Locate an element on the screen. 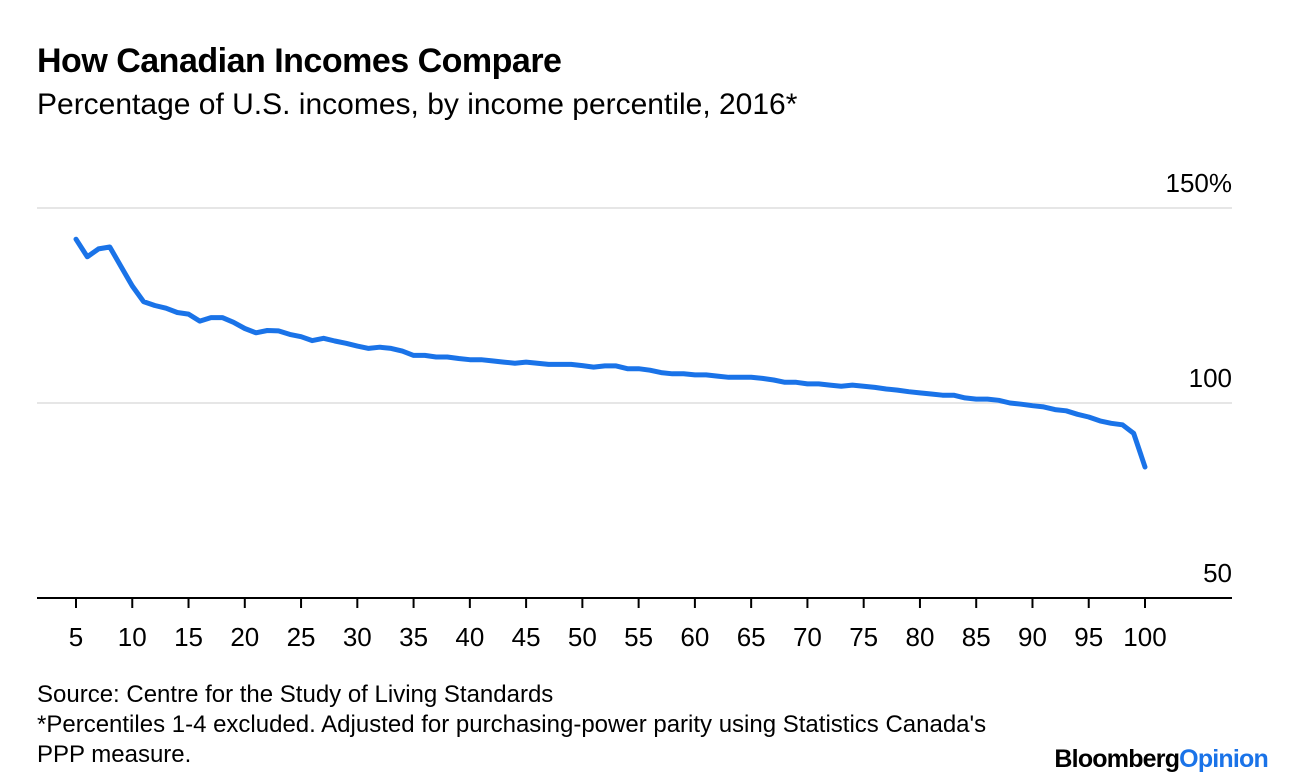 The height and width of the screenshot is (784, 1296). y-axis-ticks: 150% 100 50 is located at coordinates (1199, 378).